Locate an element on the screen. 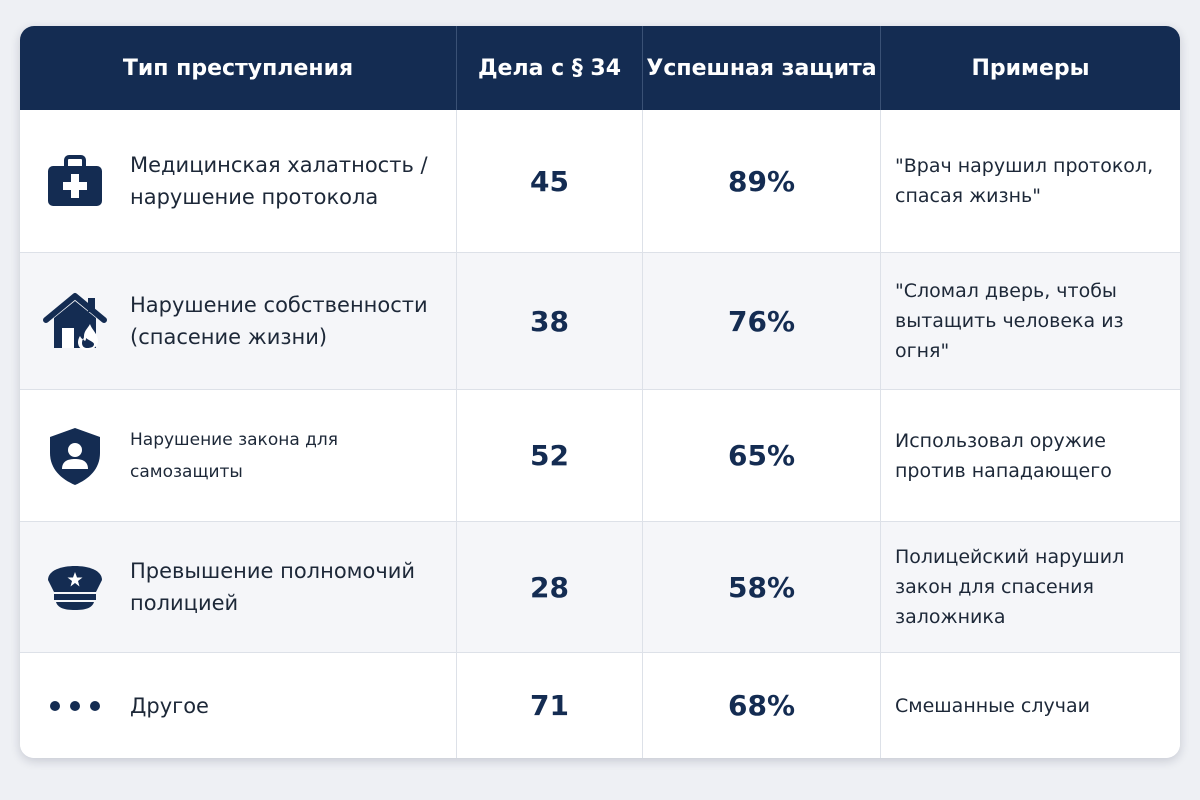 The image size is (1200, 800). cases-value: 28 is located at coordinates (550, 587).